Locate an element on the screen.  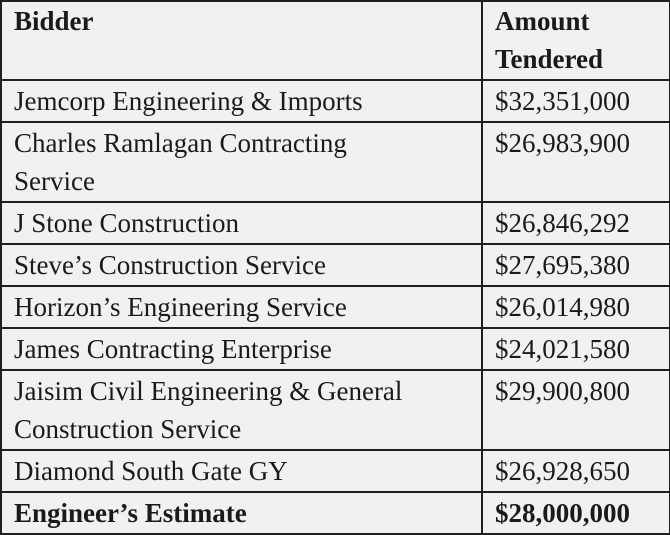
table-row: Steve’s Construction Service $27,695,380 is located at coordinates (335, 265).